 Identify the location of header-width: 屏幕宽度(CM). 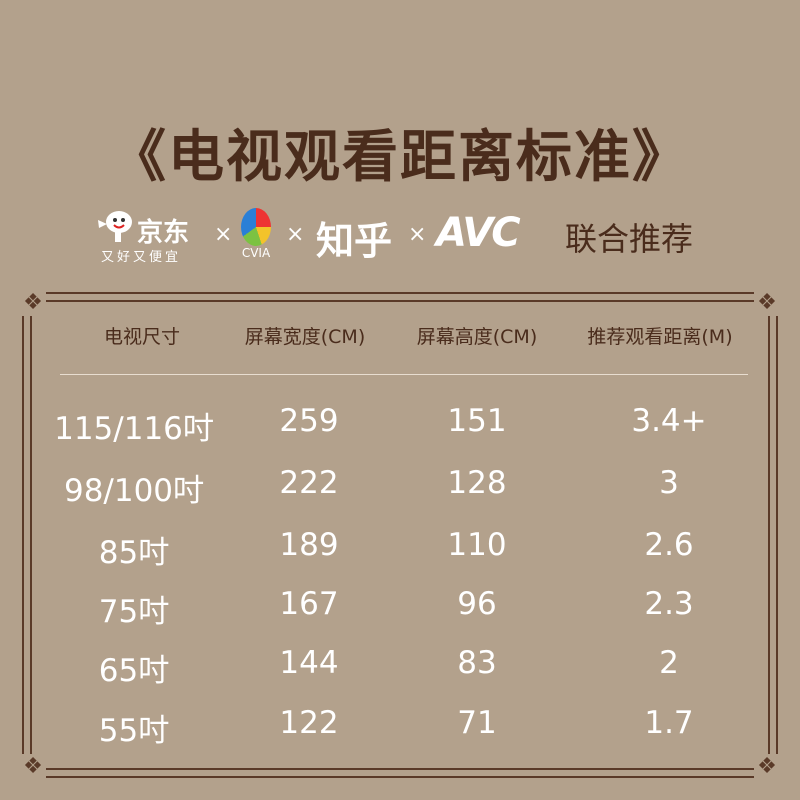
(305, 337).